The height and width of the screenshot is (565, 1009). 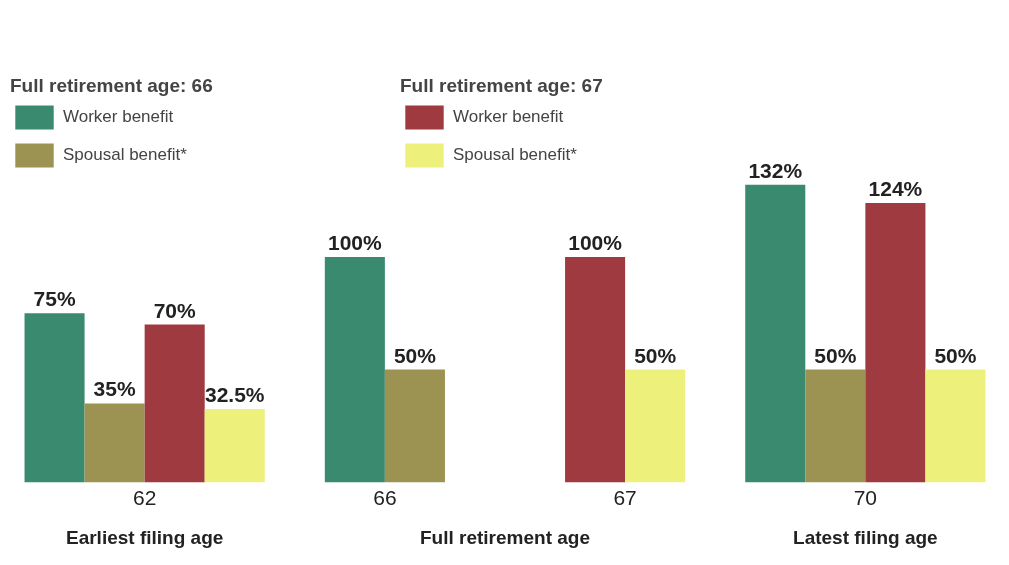 I want to click on text: Latest filing age, so click(x=865, y=537).